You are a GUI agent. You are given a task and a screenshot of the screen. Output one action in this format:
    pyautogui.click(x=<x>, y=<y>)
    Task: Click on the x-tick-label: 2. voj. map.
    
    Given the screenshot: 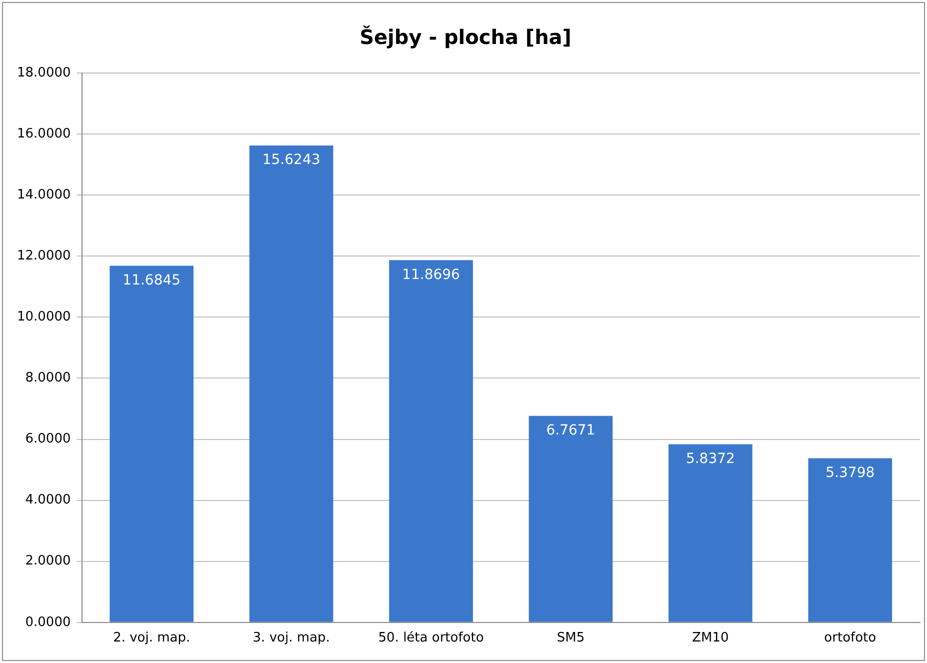 What is the action you would take?
    pyautogui.click(x=151, y=638)
    